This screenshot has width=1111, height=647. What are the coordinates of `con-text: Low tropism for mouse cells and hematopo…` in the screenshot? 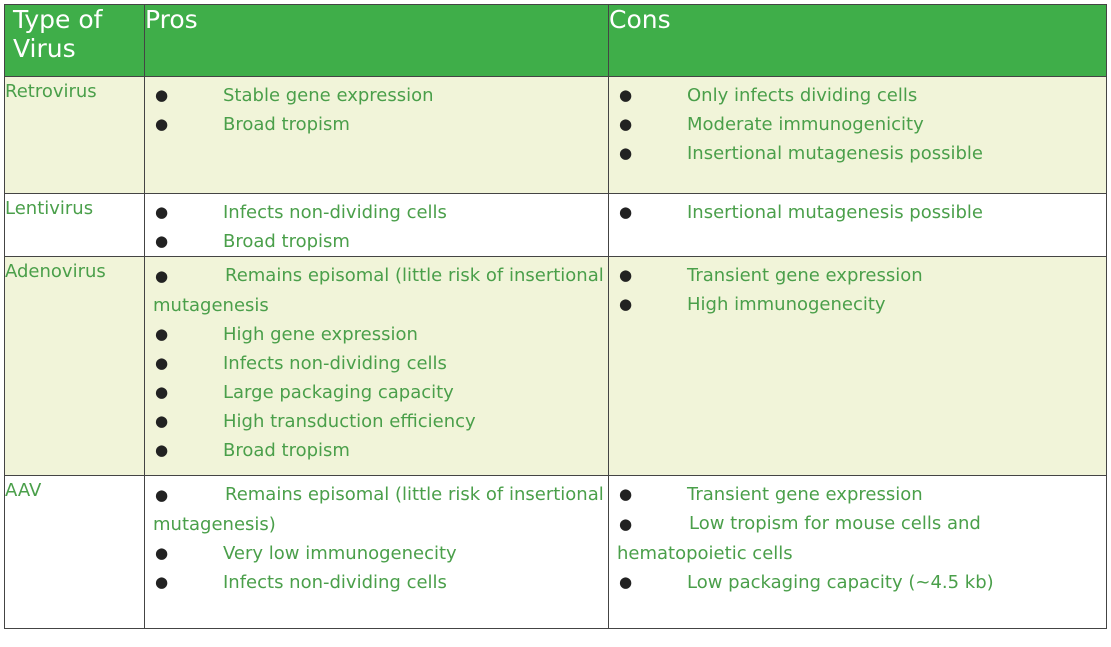 It's located at (799, 538).